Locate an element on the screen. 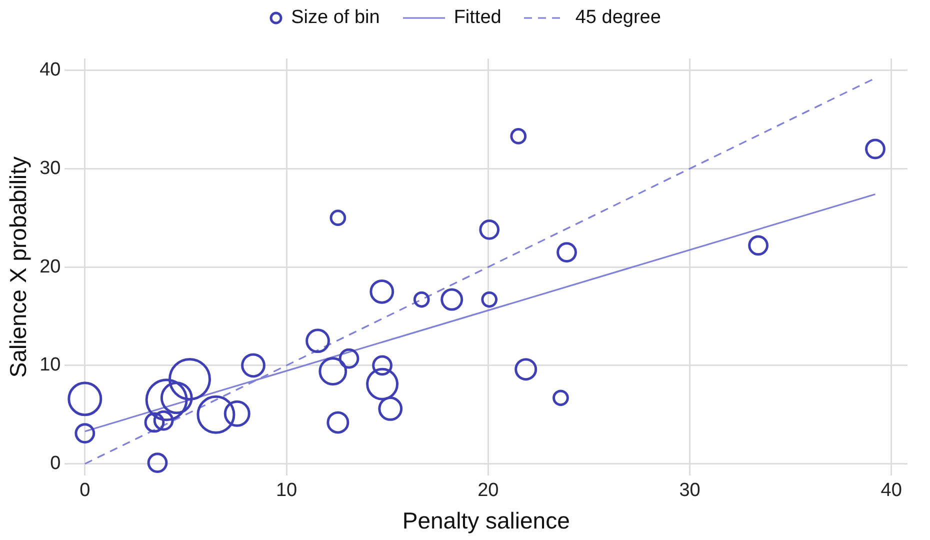  x-axis-title: Penalty salience is located at coordinates (486, 521).